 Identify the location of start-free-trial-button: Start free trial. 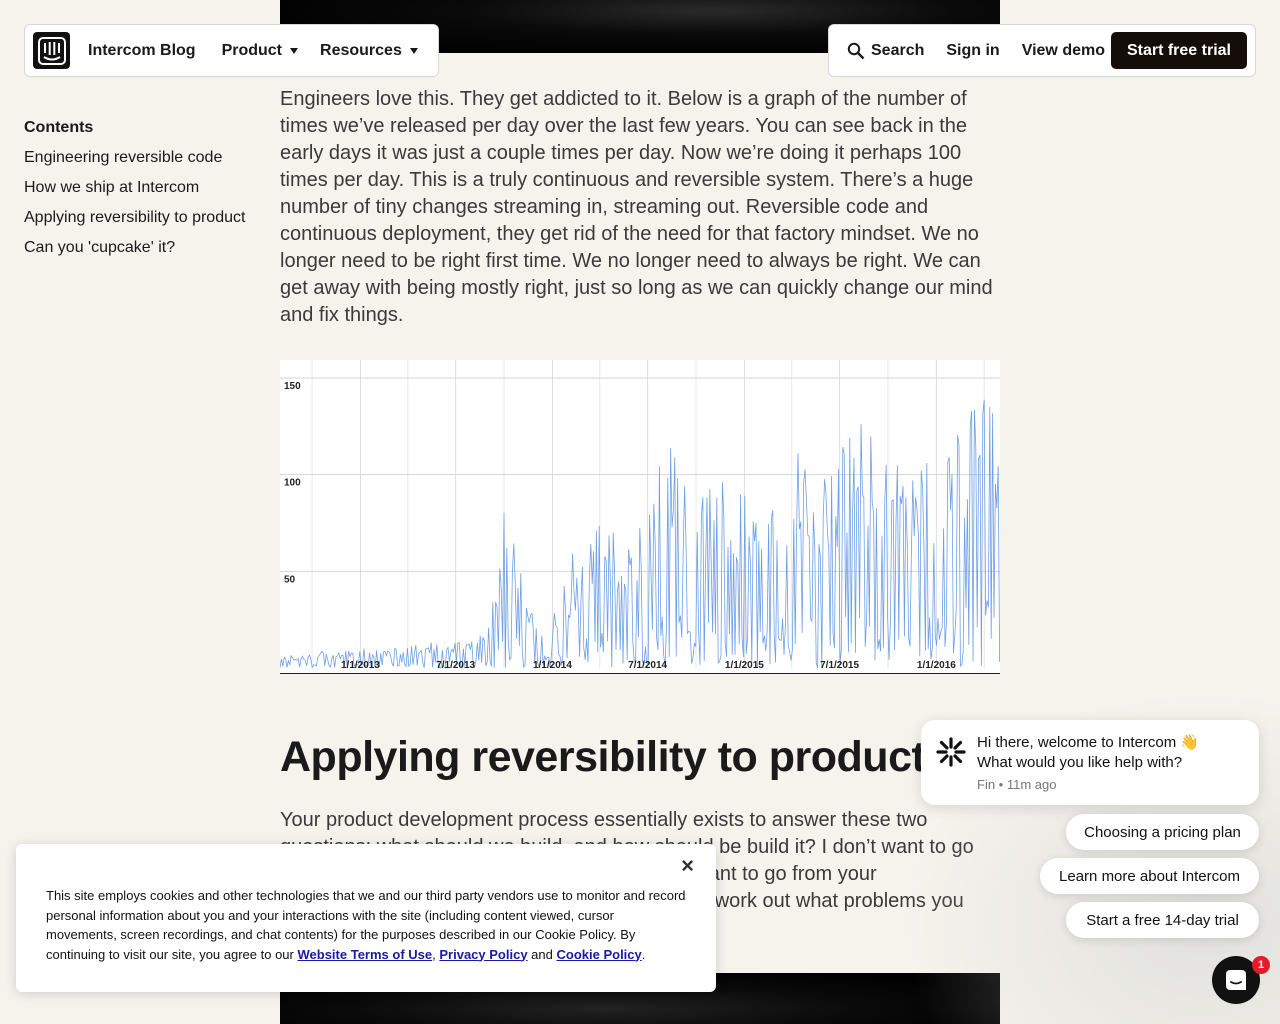
(1178, 50).